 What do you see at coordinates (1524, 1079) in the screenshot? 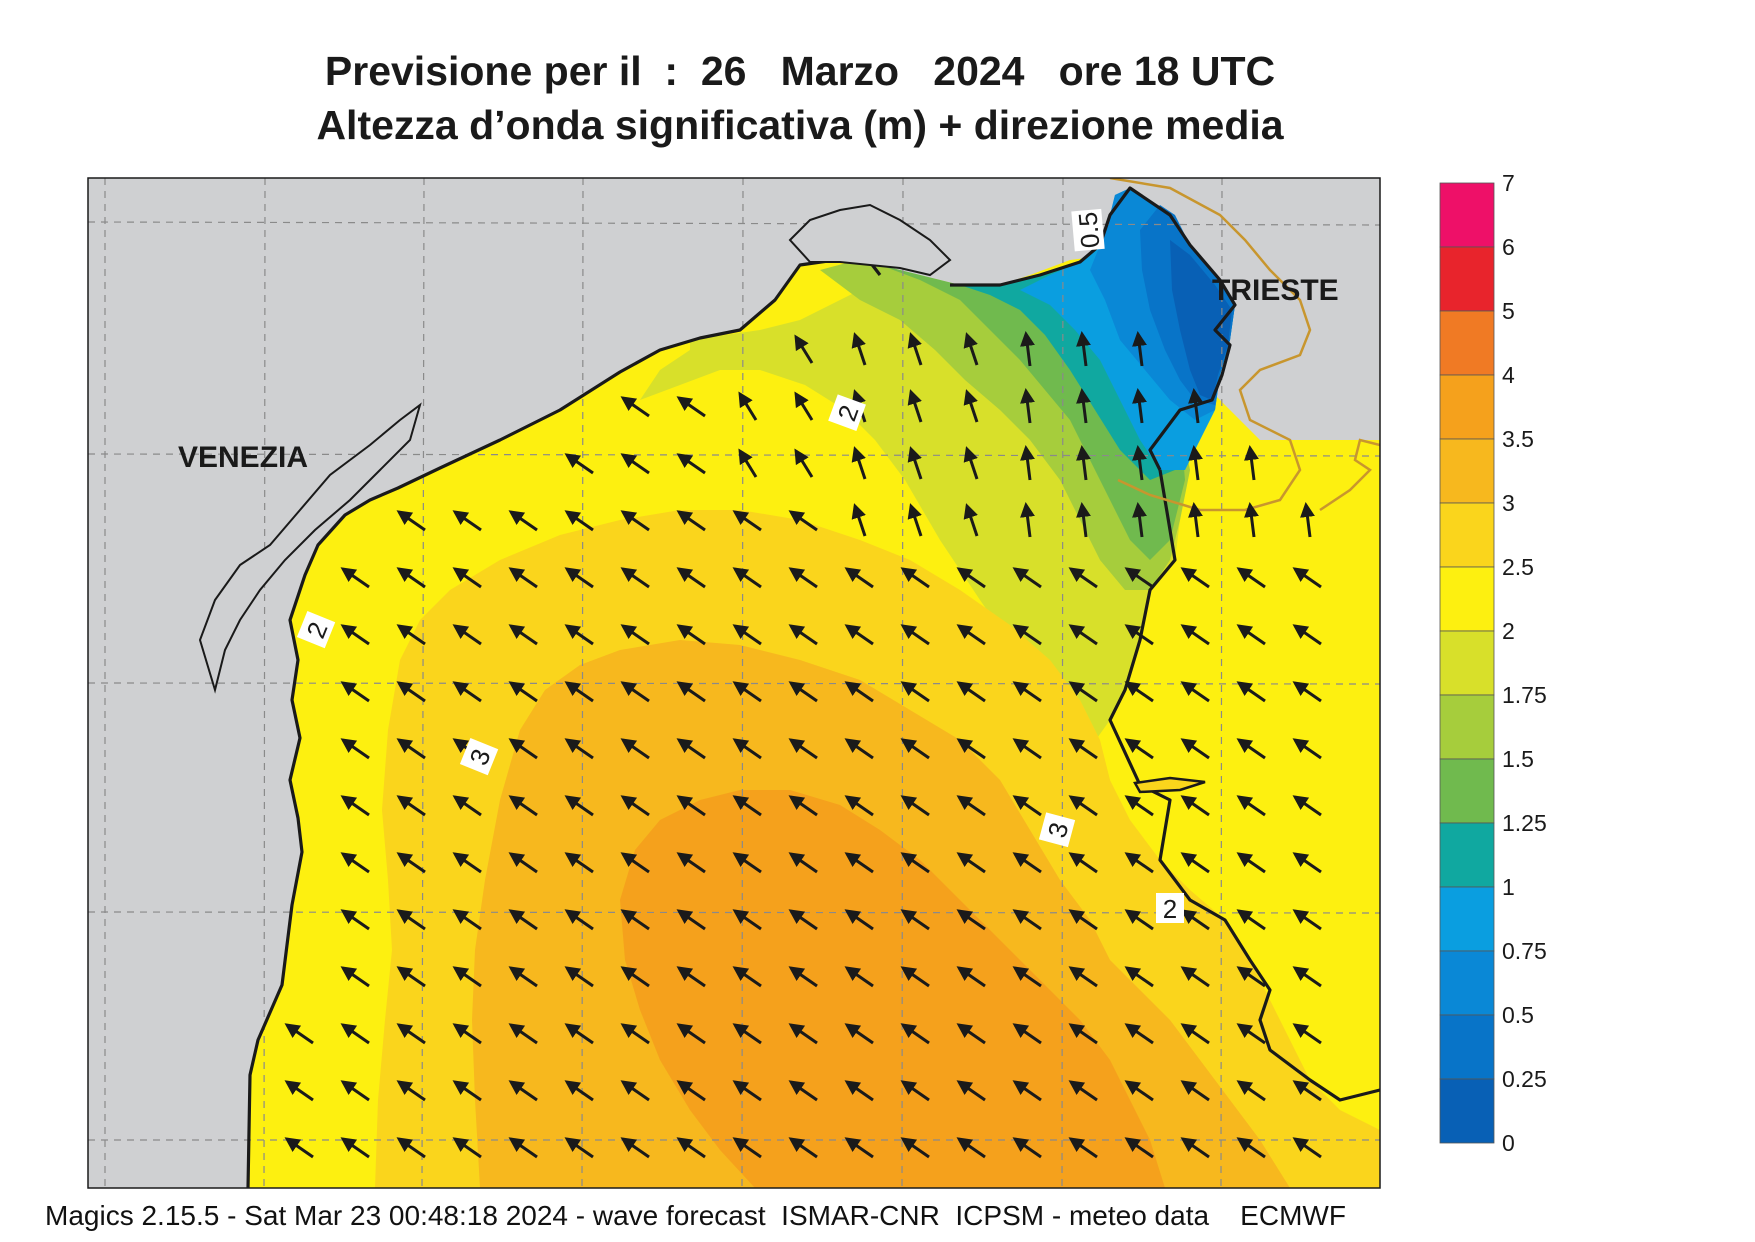
I see `legend-label: 0.25` at bounding box center [1524, 1079].